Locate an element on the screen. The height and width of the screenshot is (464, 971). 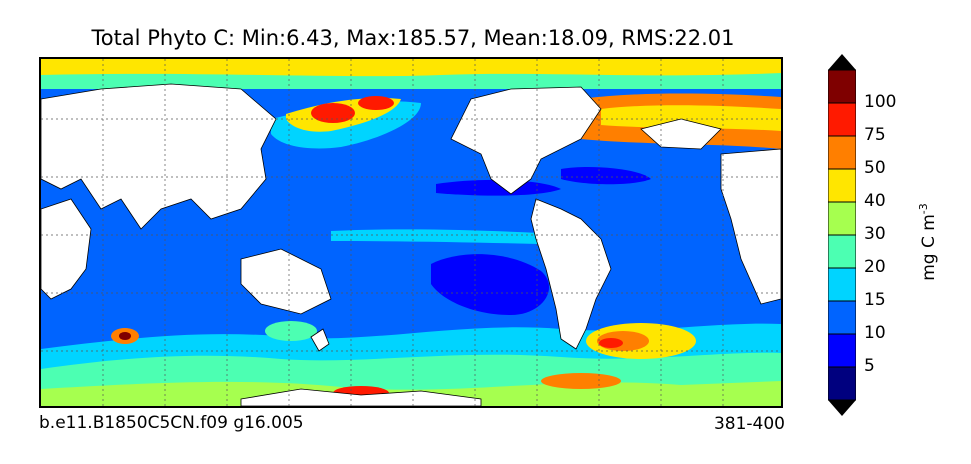
colorbar-tick-label: 20 is located at coordinates (875, 267).